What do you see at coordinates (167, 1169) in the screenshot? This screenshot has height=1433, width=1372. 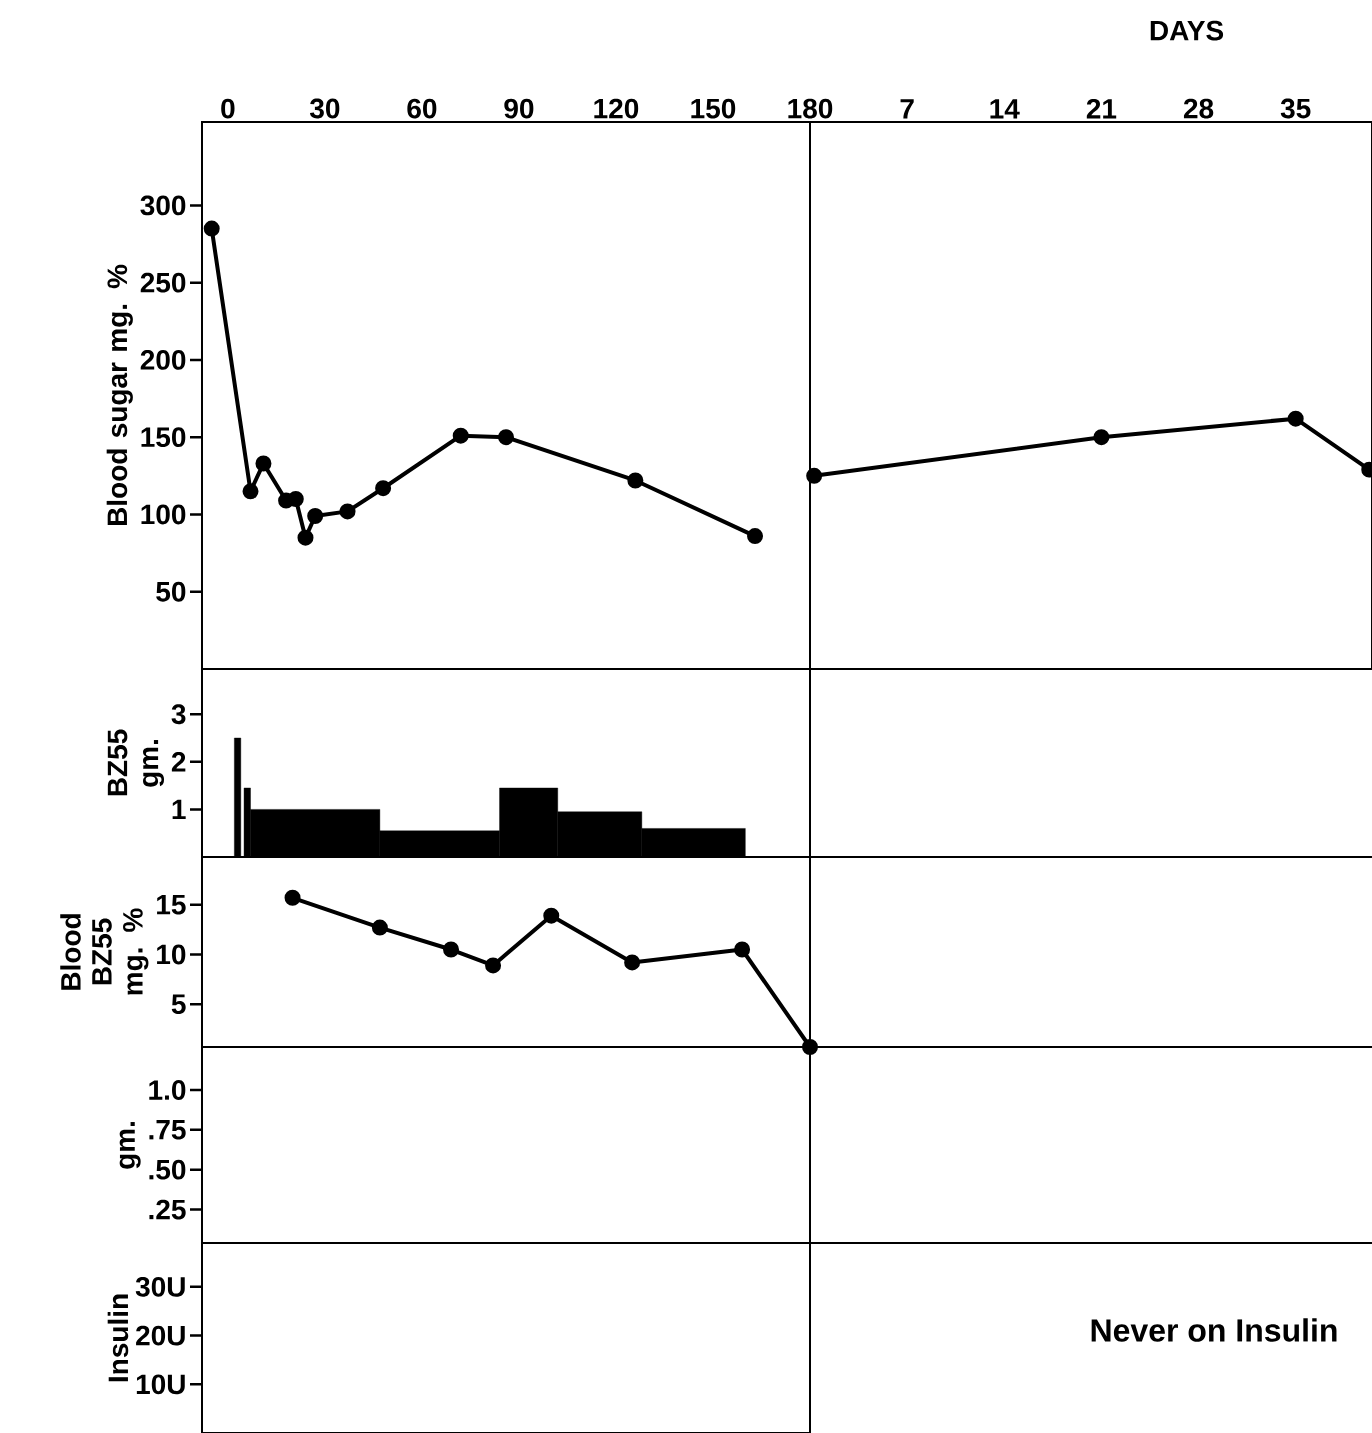 I see `y-tick-label: .50` at bounding box center [167, 1169].